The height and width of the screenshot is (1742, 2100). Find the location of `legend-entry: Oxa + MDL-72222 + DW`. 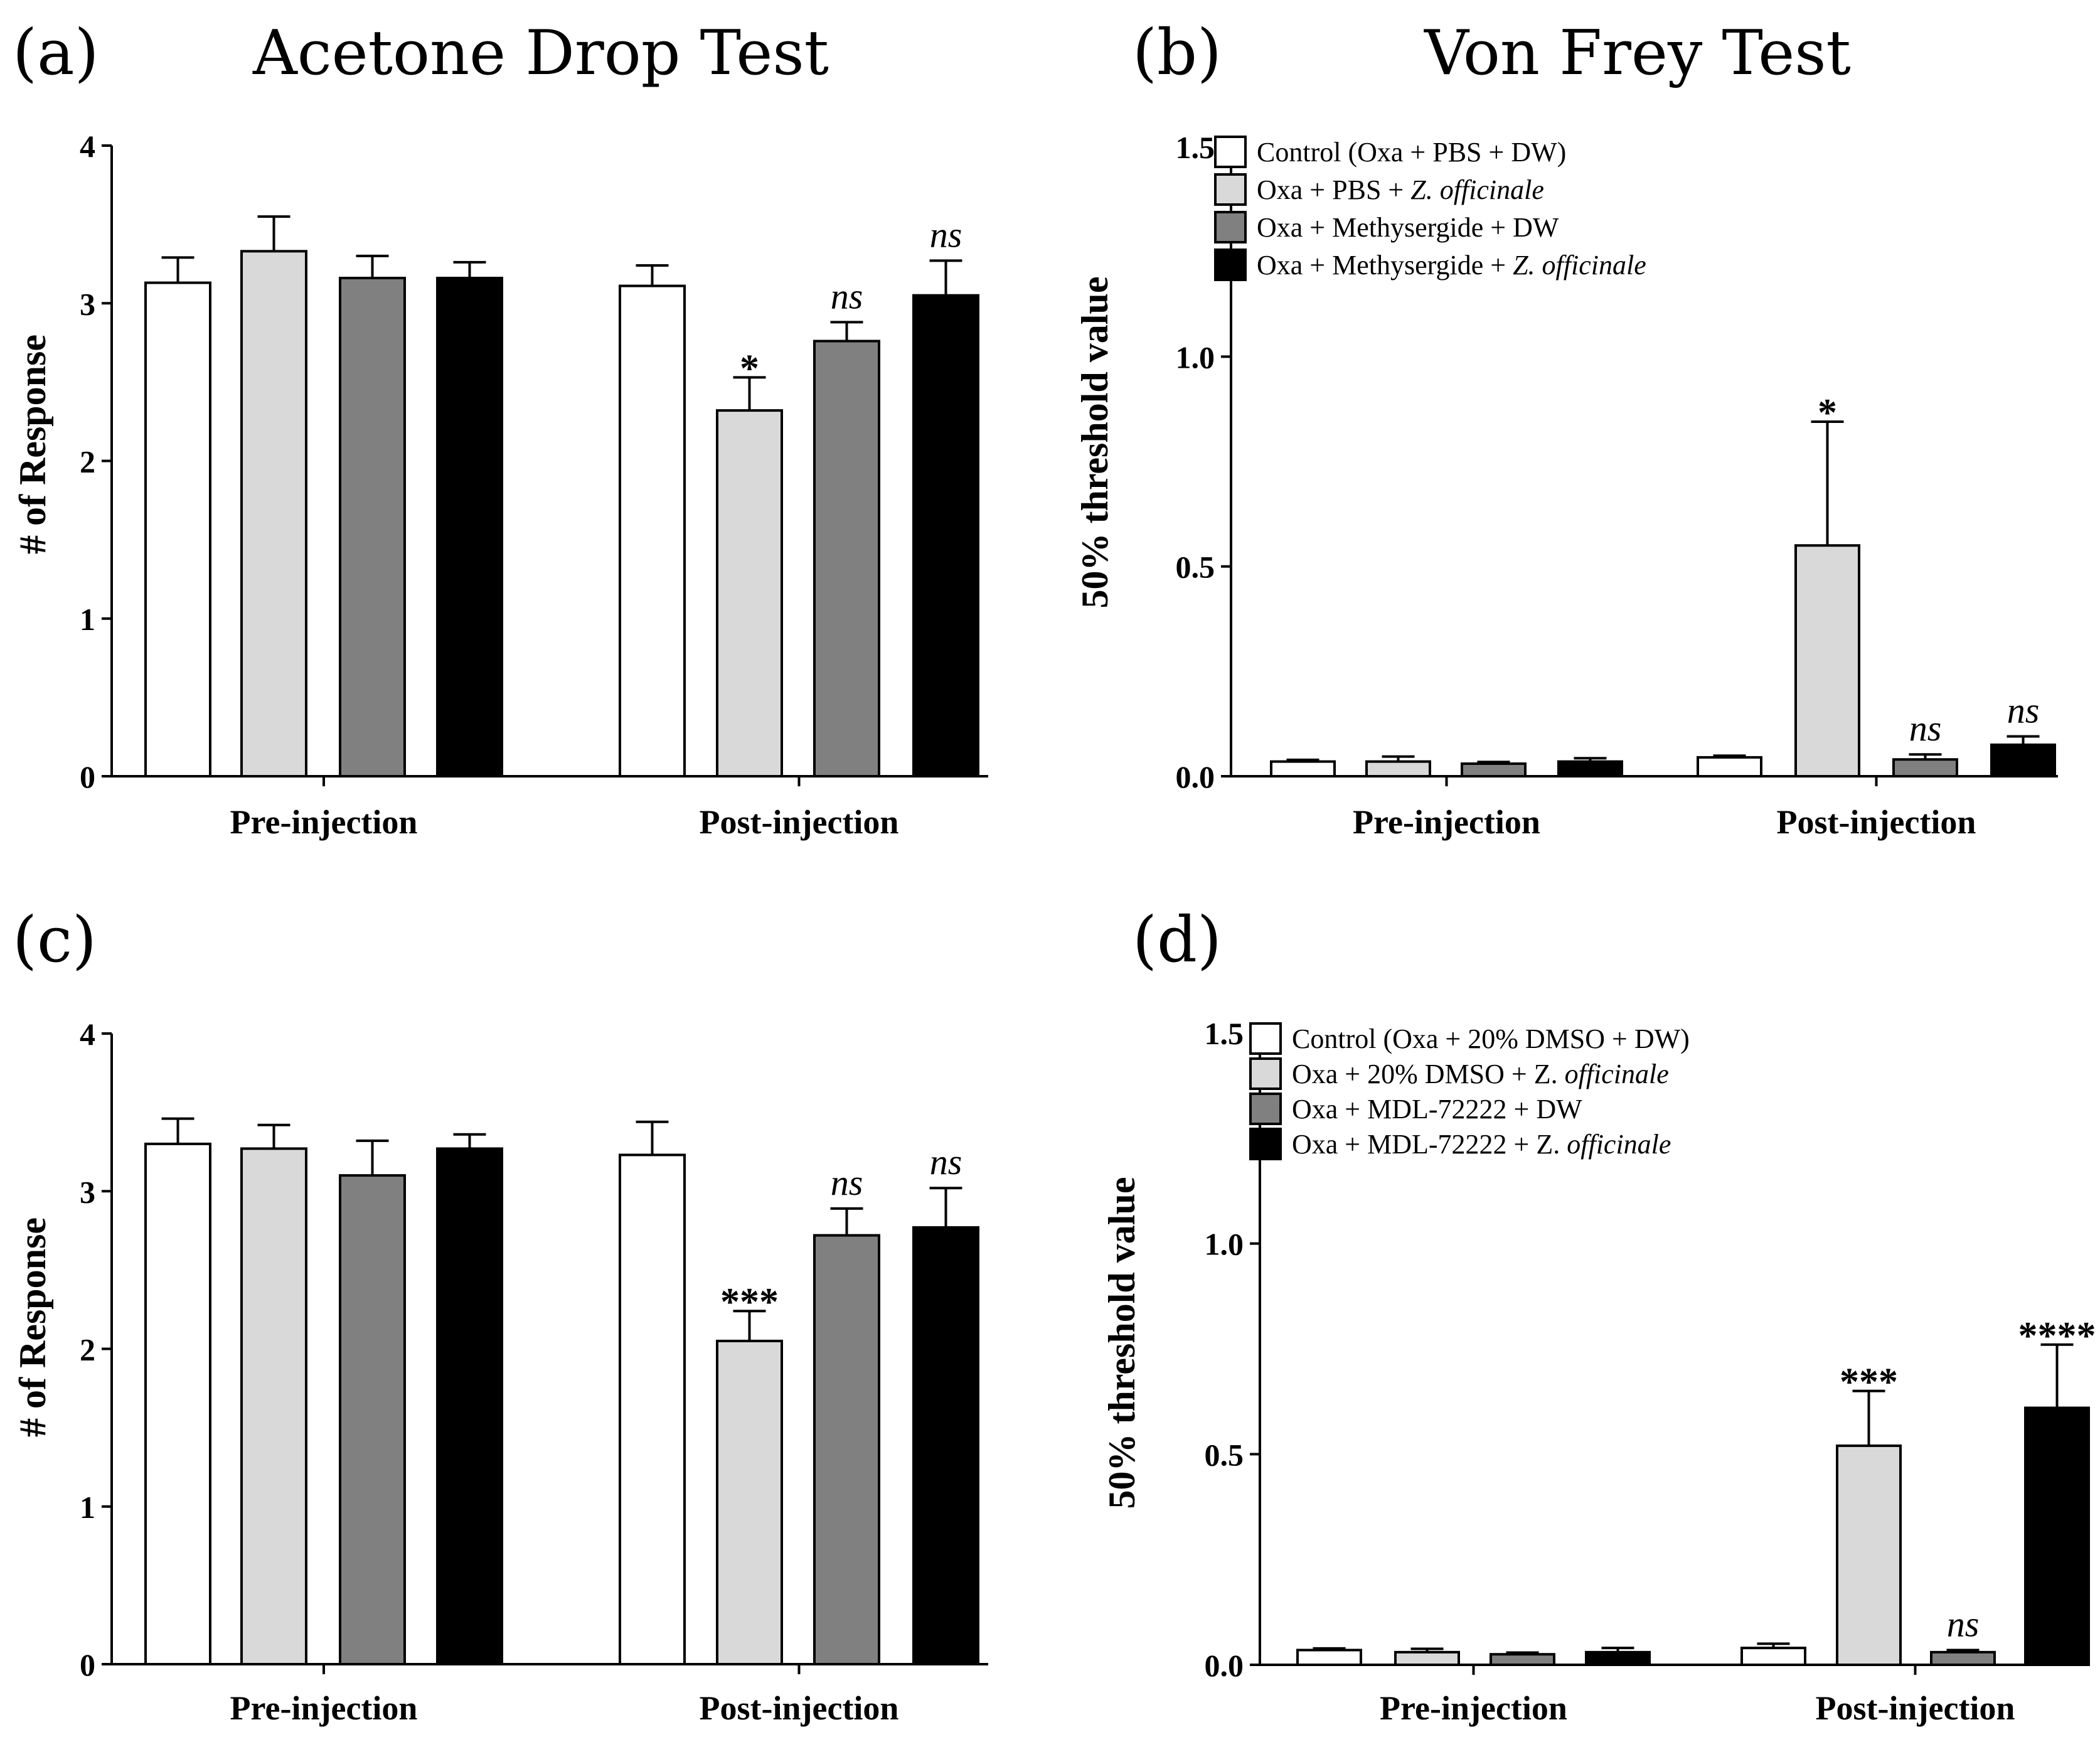

legend-entry: Oxa + MDL-72222 + DW is located at coordinates (1437, 1109).